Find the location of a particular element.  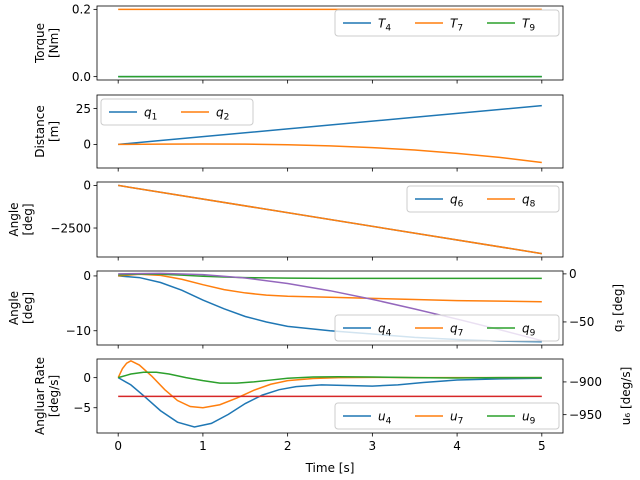

y-axis-label-line: [m] is located at coordinates (54, 131).